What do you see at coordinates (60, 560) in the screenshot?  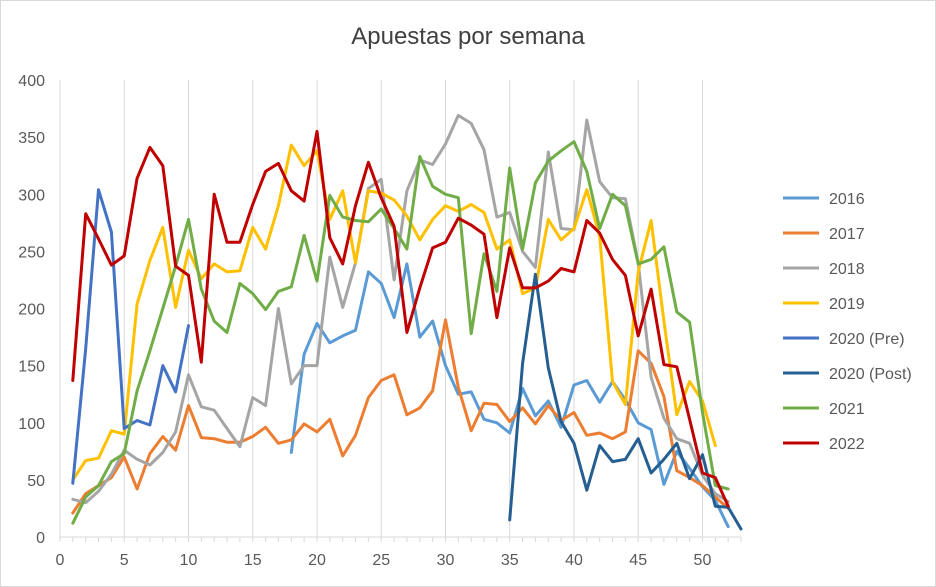 I see `x-tick-label: 0` at bounding box center [60, 560].